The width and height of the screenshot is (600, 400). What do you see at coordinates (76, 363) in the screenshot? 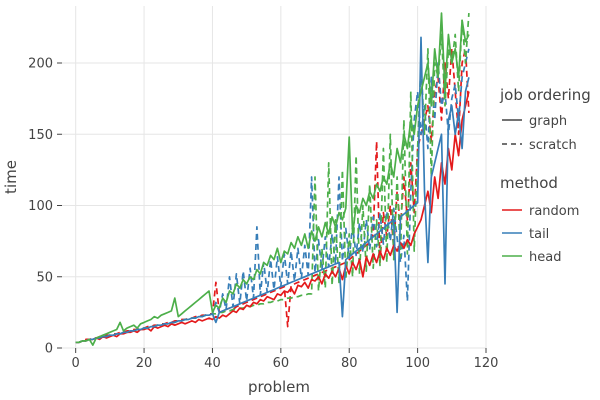
I see `x-tick-label: 0` at bounding box center [76, 363].